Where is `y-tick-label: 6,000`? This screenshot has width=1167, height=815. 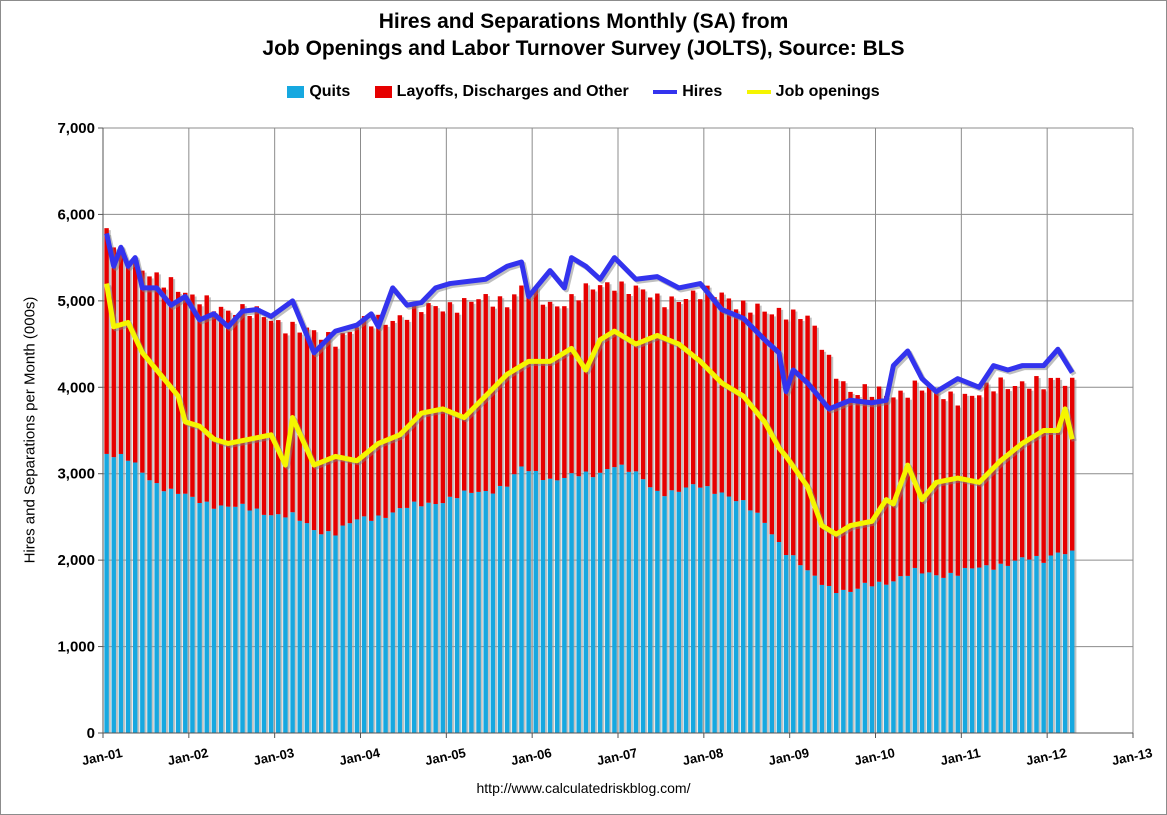 y-tick-label: 6,000 is located at coordinates (76, 214).